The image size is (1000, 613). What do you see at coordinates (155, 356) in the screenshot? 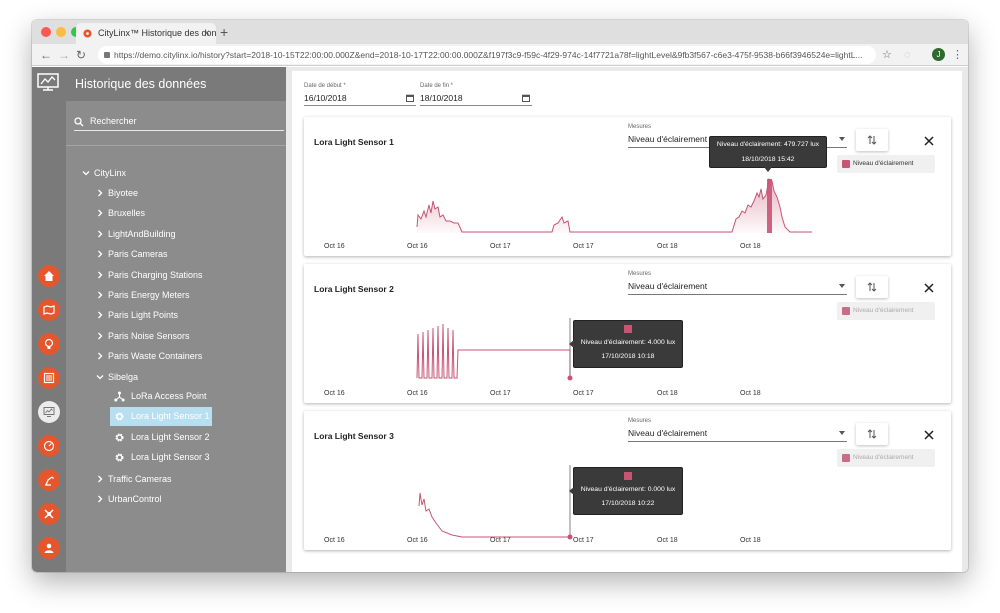
I see `tree-item-label: Paris Waste Containers` at bounding box center [155, 356].